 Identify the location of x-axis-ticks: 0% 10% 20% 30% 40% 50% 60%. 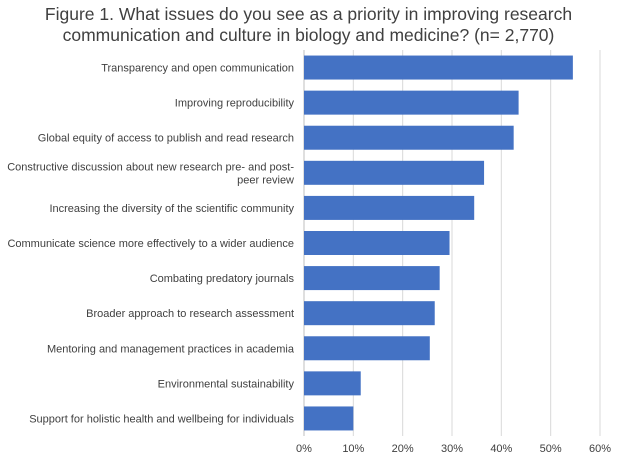
(453, 449).